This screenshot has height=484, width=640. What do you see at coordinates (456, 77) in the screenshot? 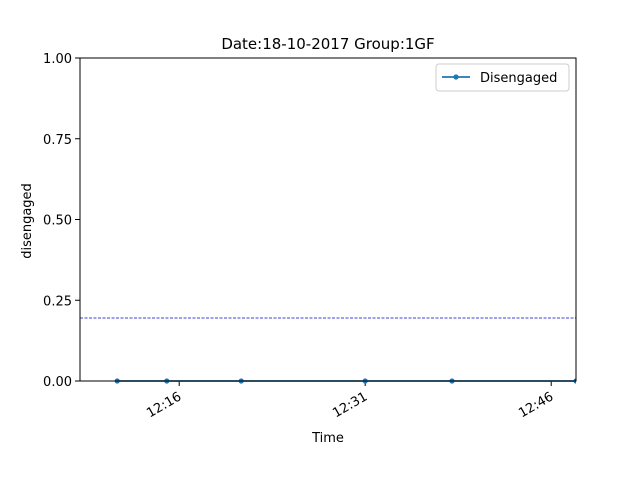
I see `legend-swatch-marker` at bounding box center [456, 77].